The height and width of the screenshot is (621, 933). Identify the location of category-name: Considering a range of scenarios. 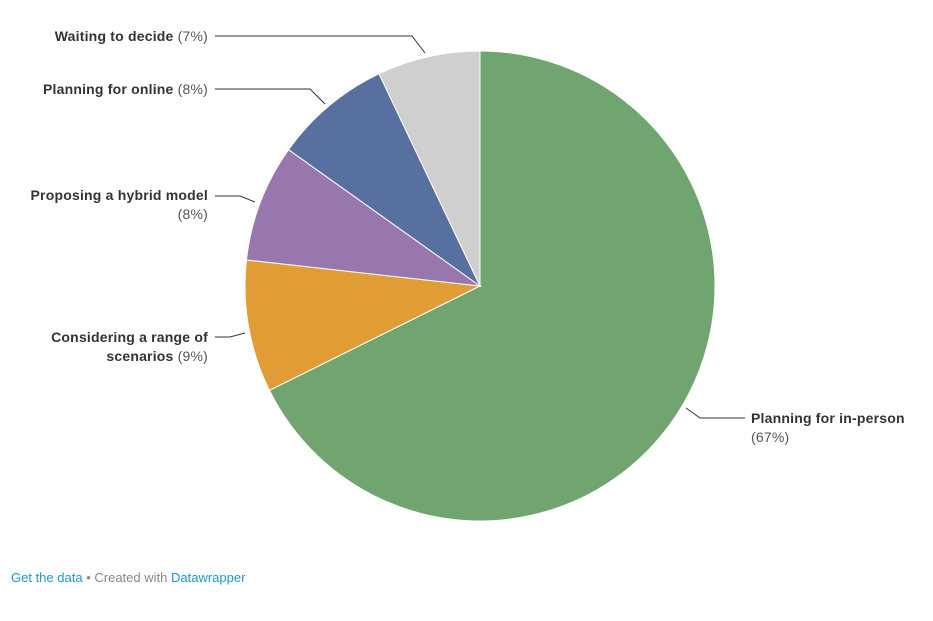
(129, 346).